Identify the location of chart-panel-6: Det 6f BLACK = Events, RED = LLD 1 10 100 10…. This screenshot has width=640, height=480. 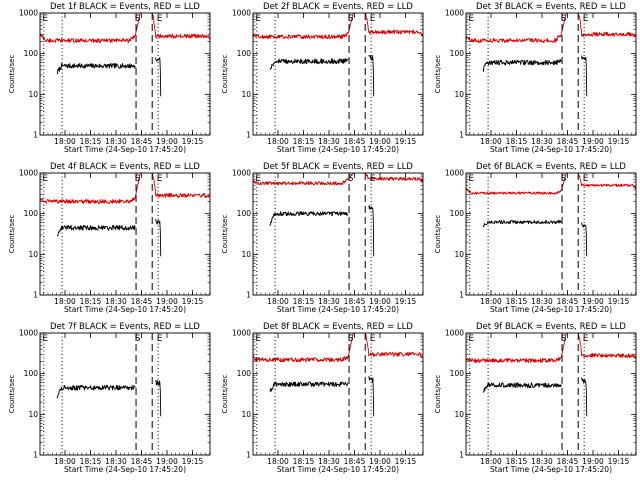
(535, 238).